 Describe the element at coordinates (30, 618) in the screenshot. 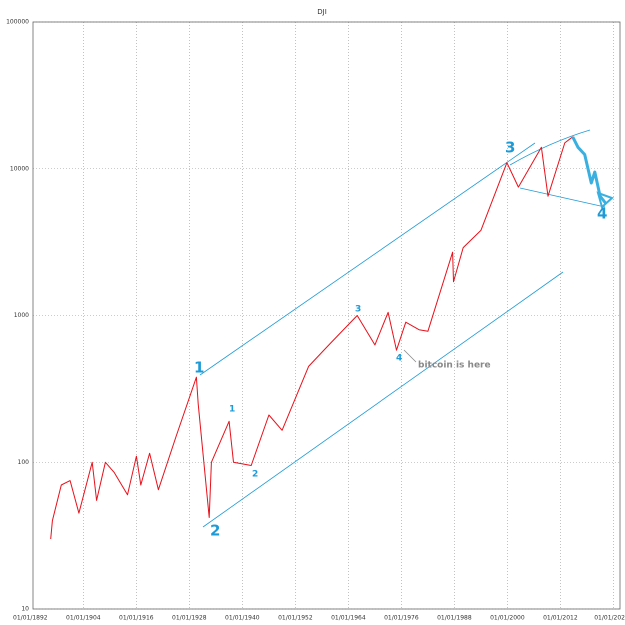

I see `x-tick-label: 01/01/1892` at that location.